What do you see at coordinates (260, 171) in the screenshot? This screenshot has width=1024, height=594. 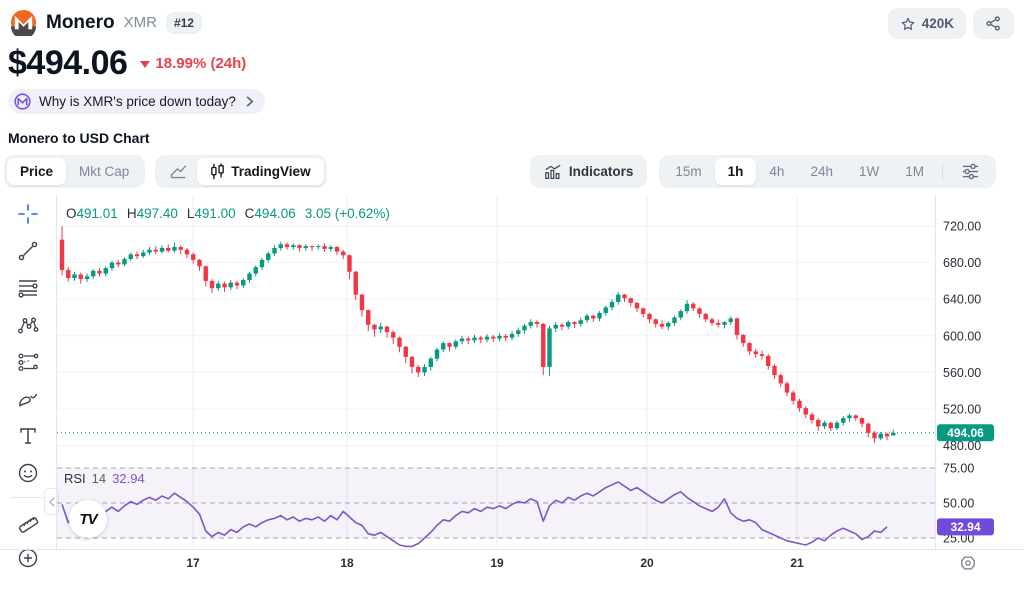 I see `tradingview-toggle: TradingView` at bounding box center [260, 171].